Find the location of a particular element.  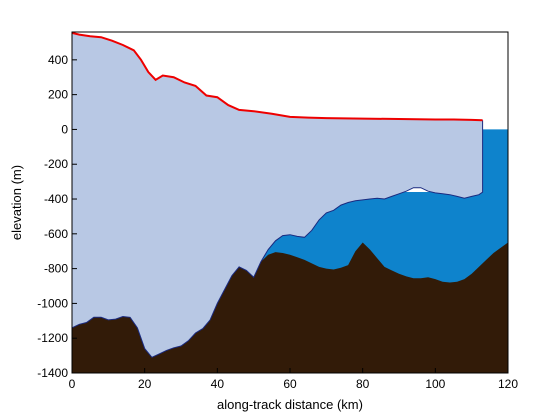

x-tick-label: 40 is located at coordinates (218, 384).